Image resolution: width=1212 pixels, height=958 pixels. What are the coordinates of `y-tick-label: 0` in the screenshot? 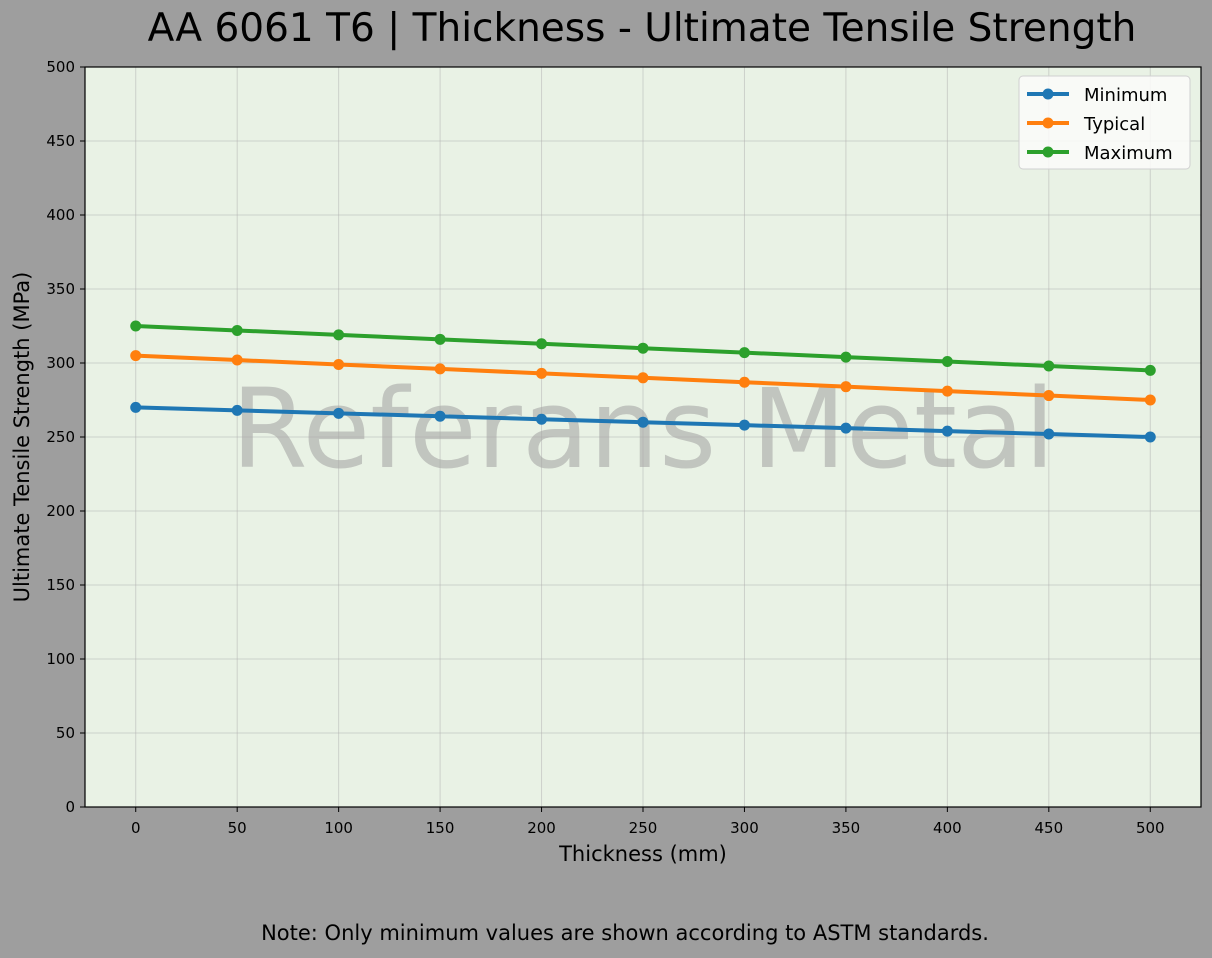 It's located at (70, 807).